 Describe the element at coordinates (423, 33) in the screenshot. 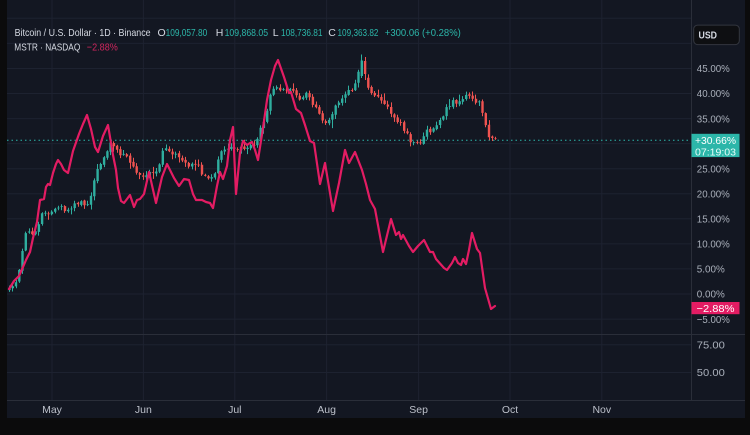

I see `svg-text: +300.06 (+0.28%)` at that location.